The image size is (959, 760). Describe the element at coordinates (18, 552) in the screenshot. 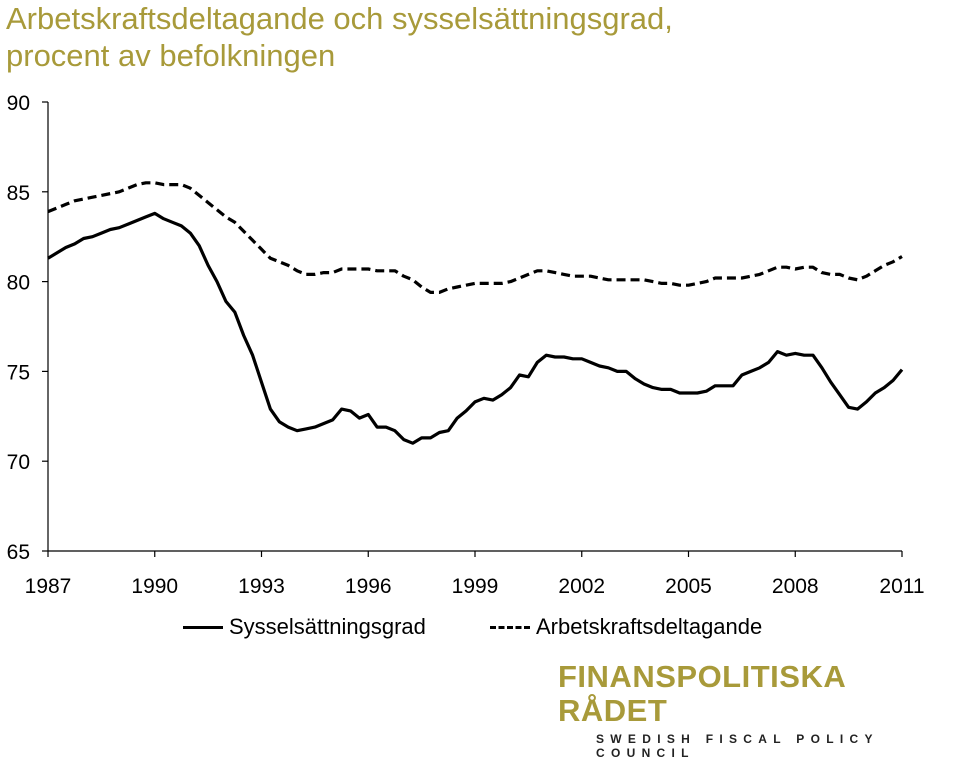

I see `y-tick-label: 65` at that location.